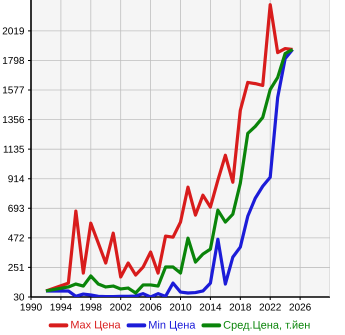 The height and width of the screenshot is (335, 345). What do you see at coordinates (181, 307) in the screenshot?
I see `x-tick-label: 2010` at bounding box center [181, 307].